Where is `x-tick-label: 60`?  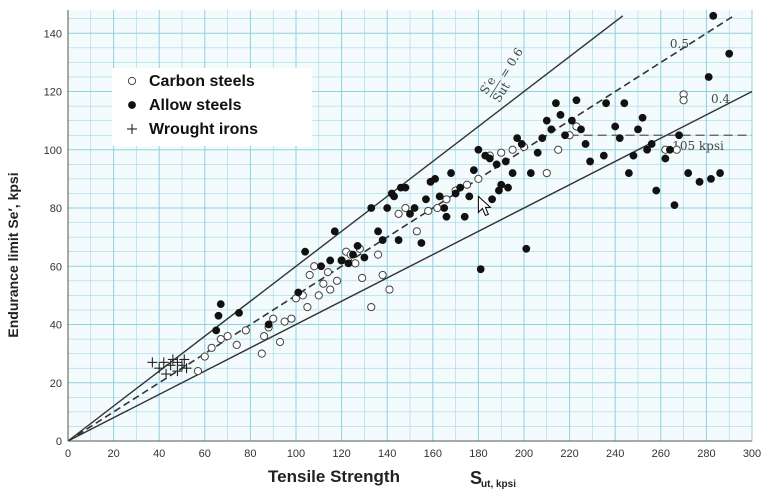 x-tick-label: 60 is located at coordinates (205, 454).